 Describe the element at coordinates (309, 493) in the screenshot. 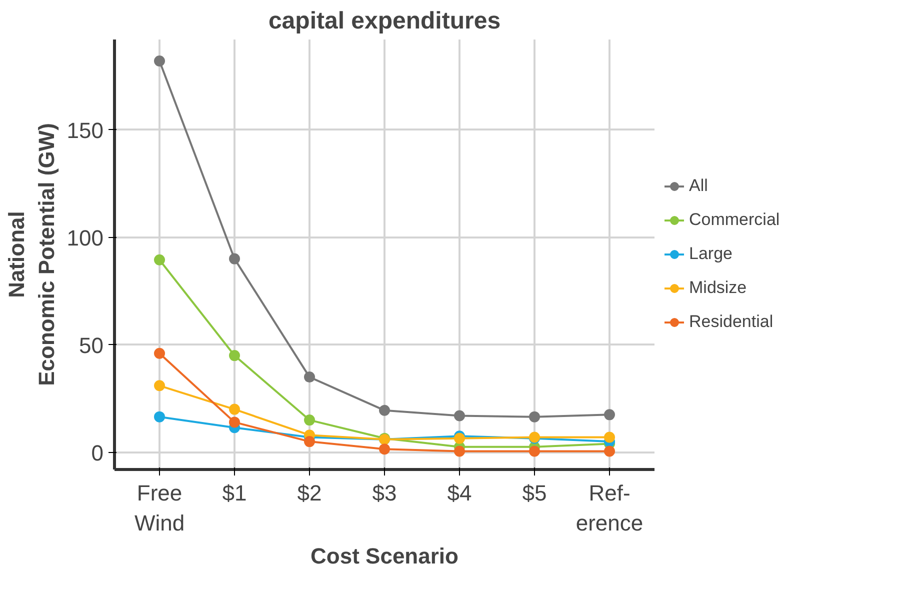

I see `x-tick-label: $2` at that location.